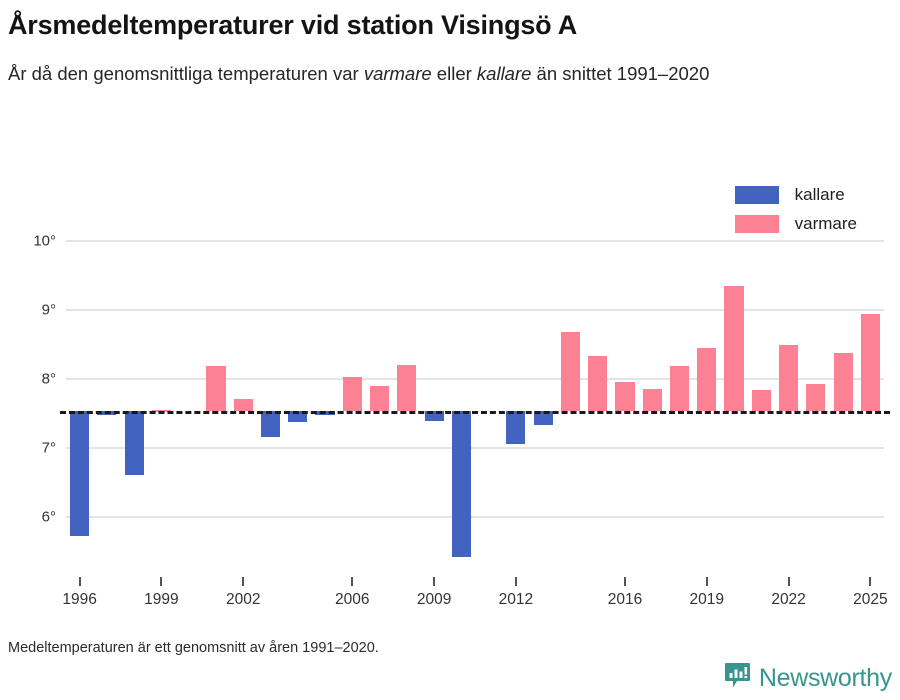  Describe the element at coordinates (679, 388) in the screenshot. I see `bar-2018` at that location.